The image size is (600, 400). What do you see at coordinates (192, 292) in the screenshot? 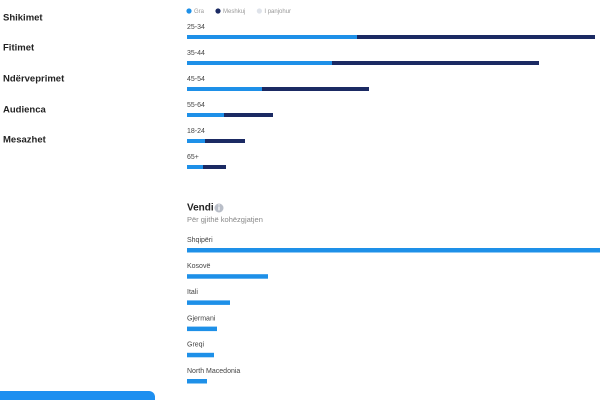
I see `country-label: Itali` at bounding box center [192, 292].